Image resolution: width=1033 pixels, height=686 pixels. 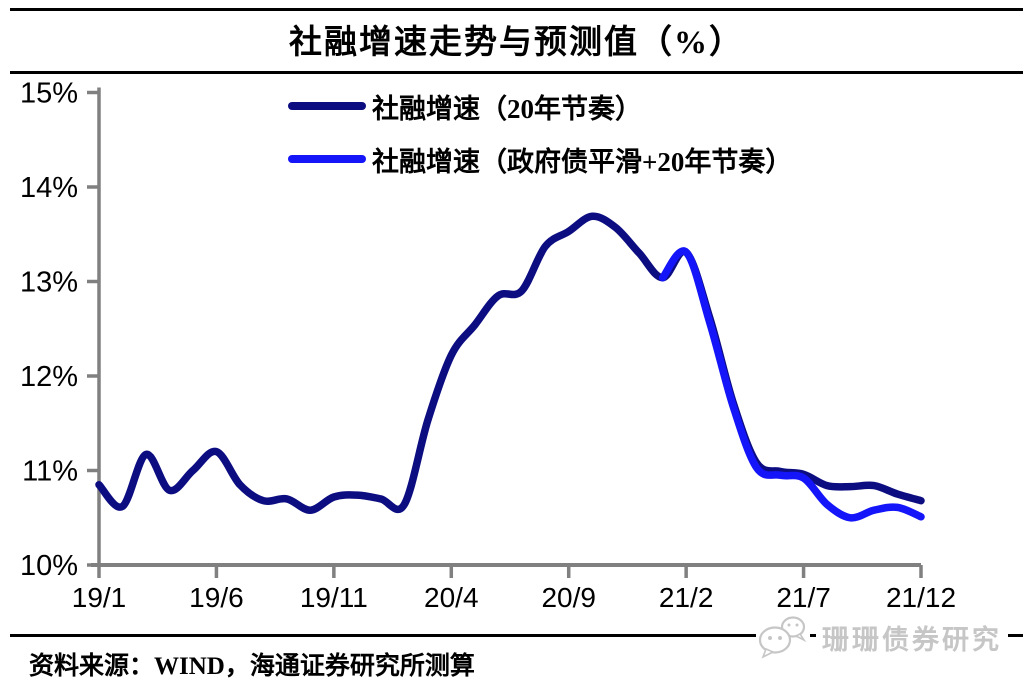 What do you see at coordinates (568, 597) in the screenshot?
I see `x-tick-label: 20/9` at bounding box center [568, 597].